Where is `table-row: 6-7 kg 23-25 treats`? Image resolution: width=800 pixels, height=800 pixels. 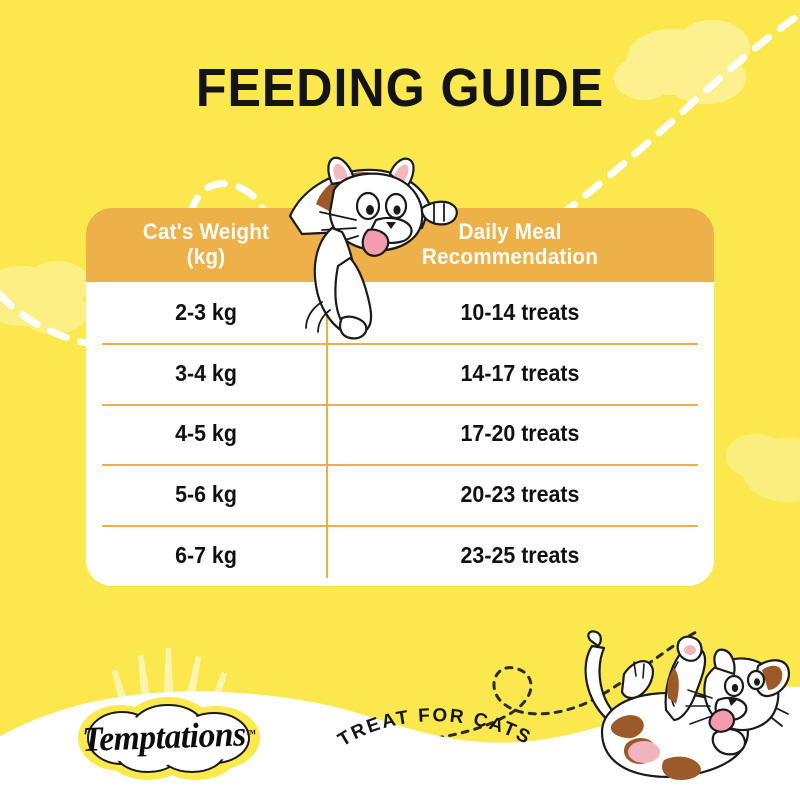
table-row: 6-7 kg 23-25 treats is located at coordinates (400, 555).